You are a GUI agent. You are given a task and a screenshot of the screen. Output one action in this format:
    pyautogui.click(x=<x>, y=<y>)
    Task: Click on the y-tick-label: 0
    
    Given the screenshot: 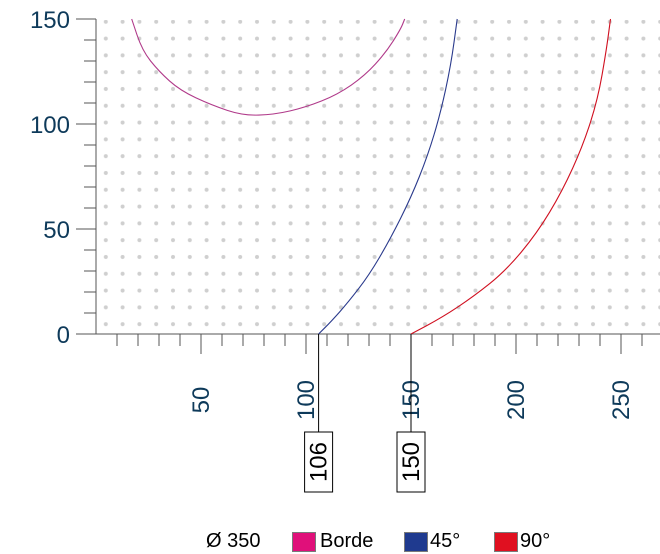 What is the action you would take?
    pyautogui.click(x=63, y=335)
    